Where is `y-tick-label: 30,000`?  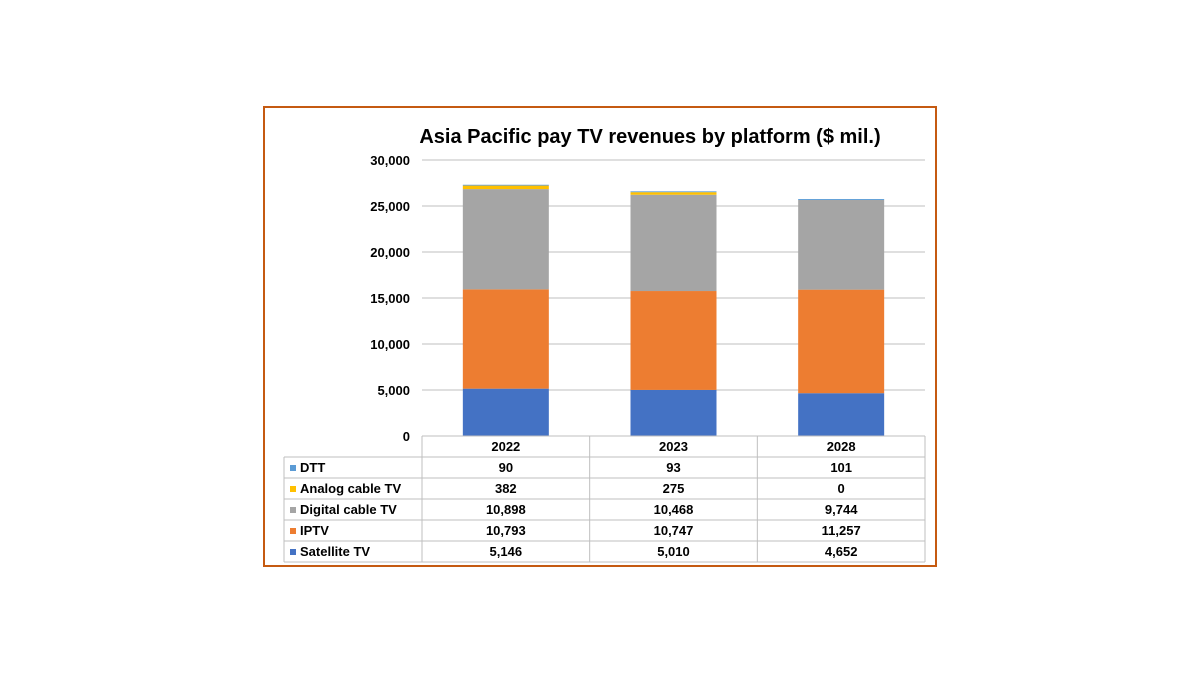
y-tick-label: 30,000 is located at coordinates (390, 160).